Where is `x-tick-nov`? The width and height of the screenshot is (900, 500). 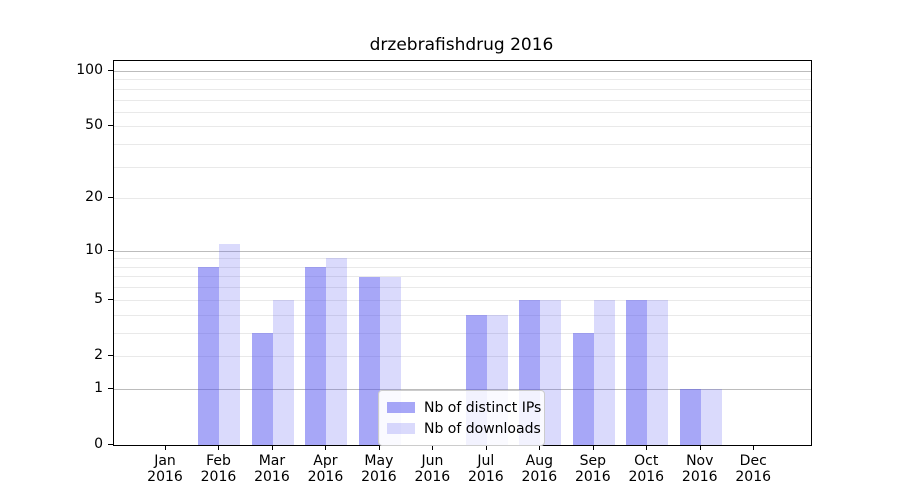 x-tick-nov is located at coordinates (700, 447).